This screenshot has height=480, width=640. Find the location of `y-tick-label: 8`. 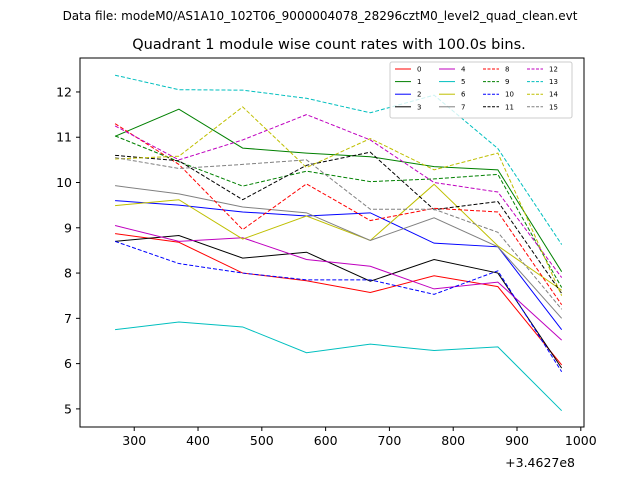

y-tick-label: 8 is located at coordinates (68, 273).